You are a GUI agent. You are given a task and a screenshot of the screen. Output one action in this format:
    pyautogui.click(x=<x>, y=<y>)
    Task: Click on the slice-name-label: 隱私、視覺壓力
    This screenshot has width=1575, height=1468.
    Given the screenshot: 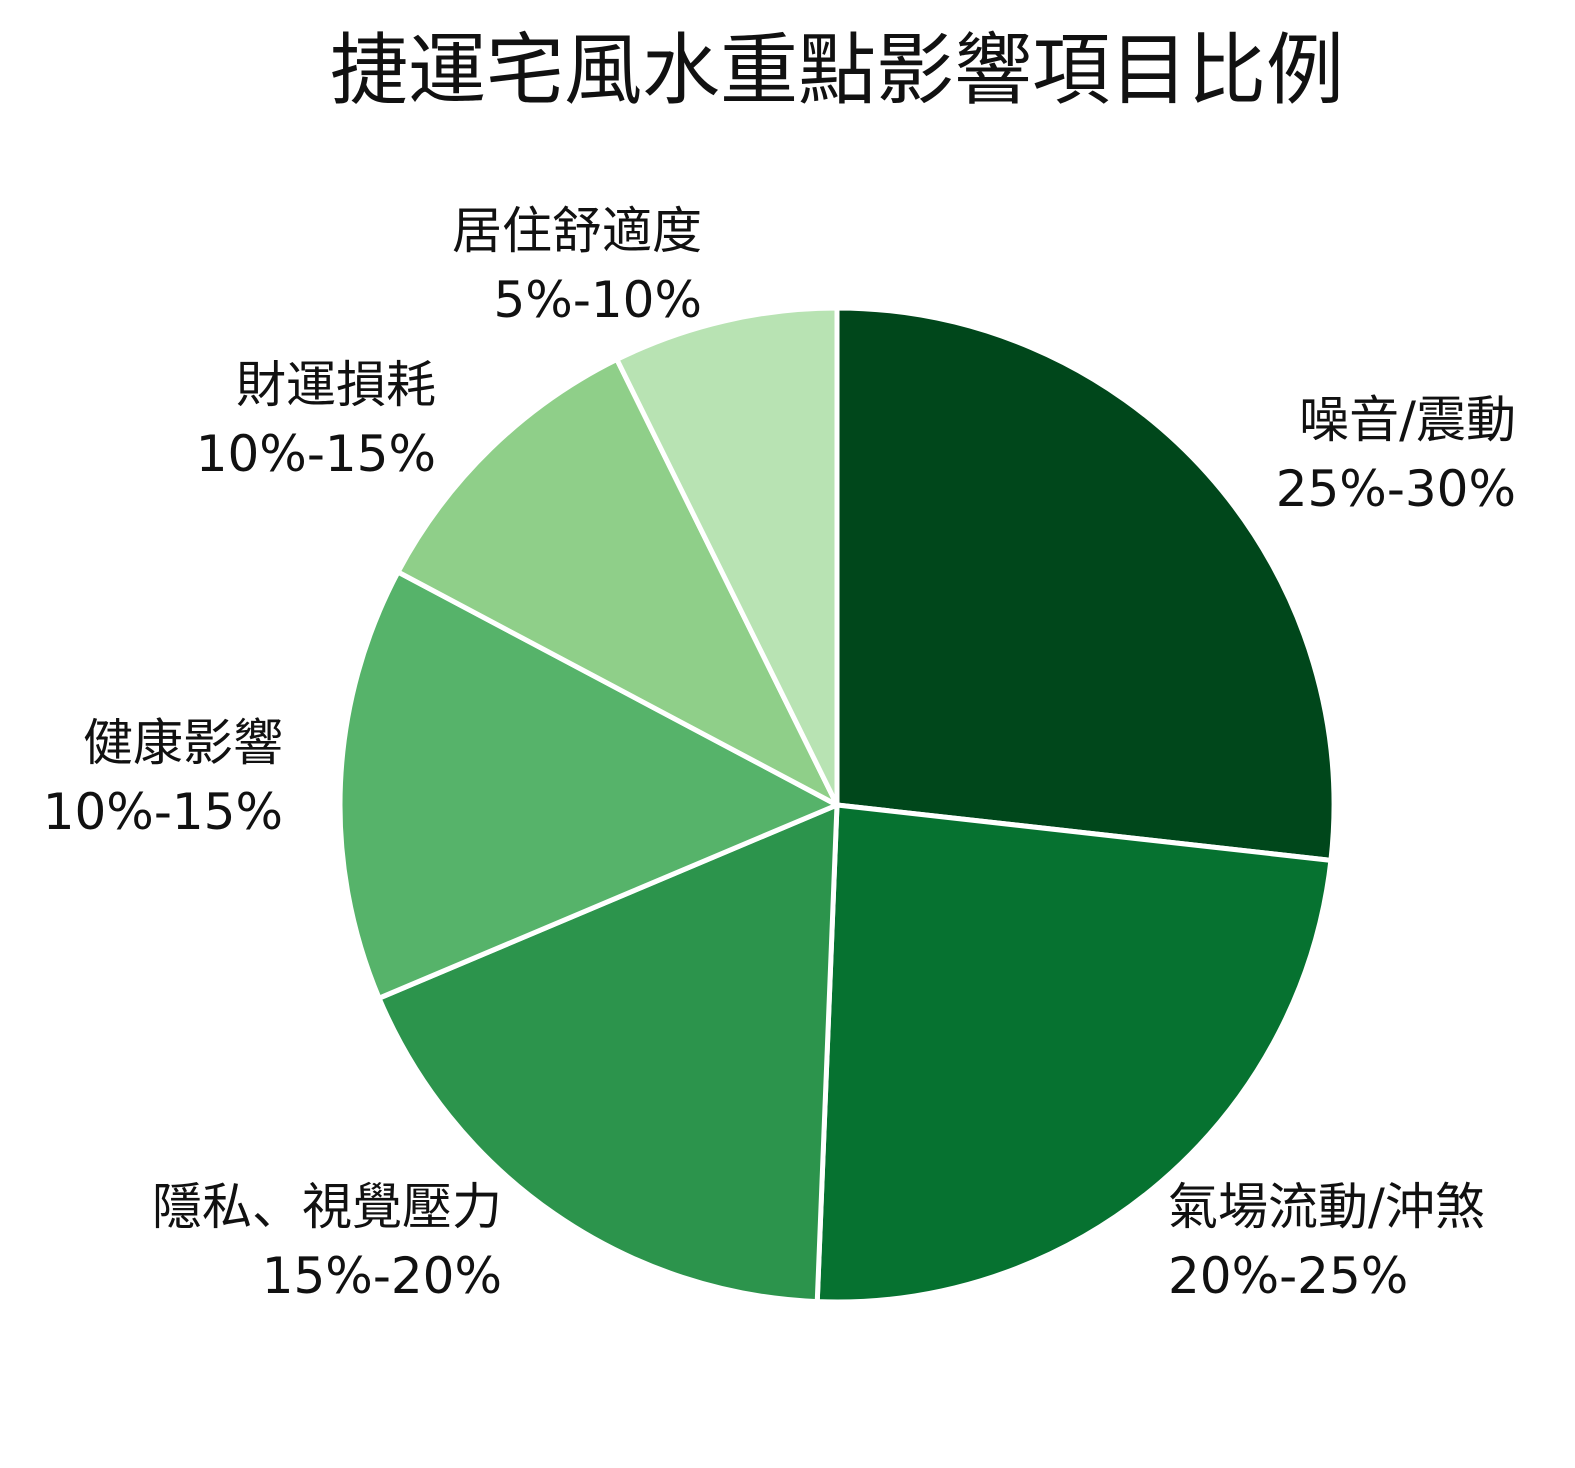 What is the action you would take?
    pyautogui.click(x=327, y=1207)
    